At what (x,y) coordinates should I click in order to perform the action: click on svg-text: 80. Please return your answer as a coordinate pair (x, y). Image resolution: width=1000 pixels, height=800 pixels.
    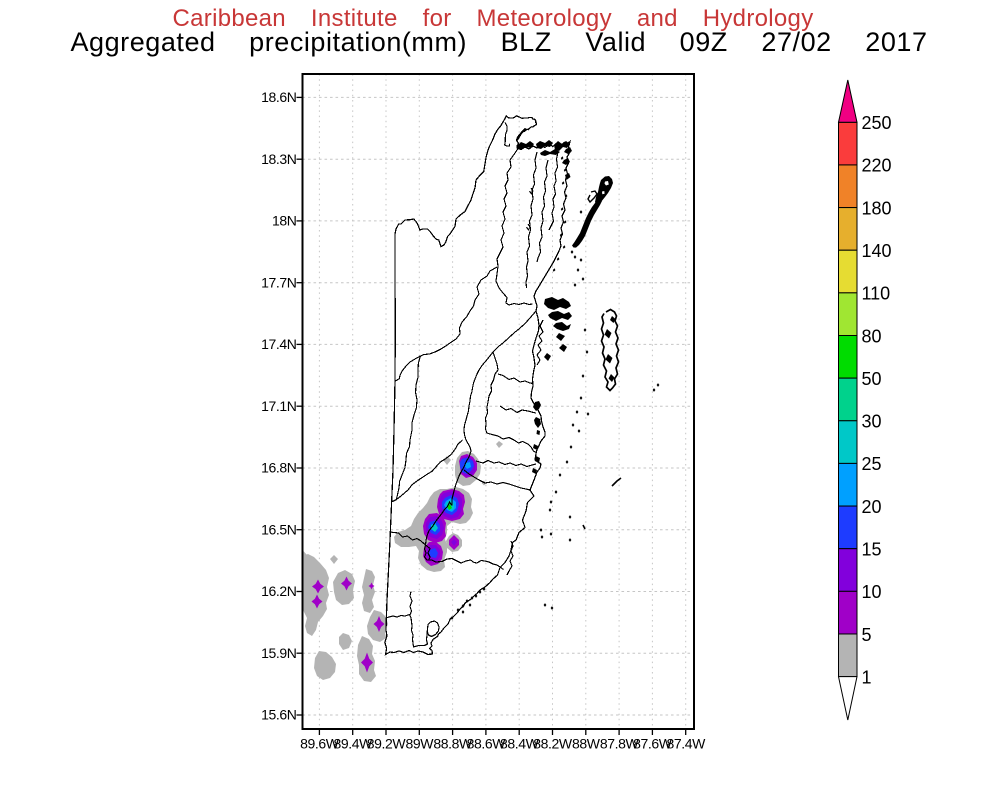
    Looking at the image, I should click on (872, 336).